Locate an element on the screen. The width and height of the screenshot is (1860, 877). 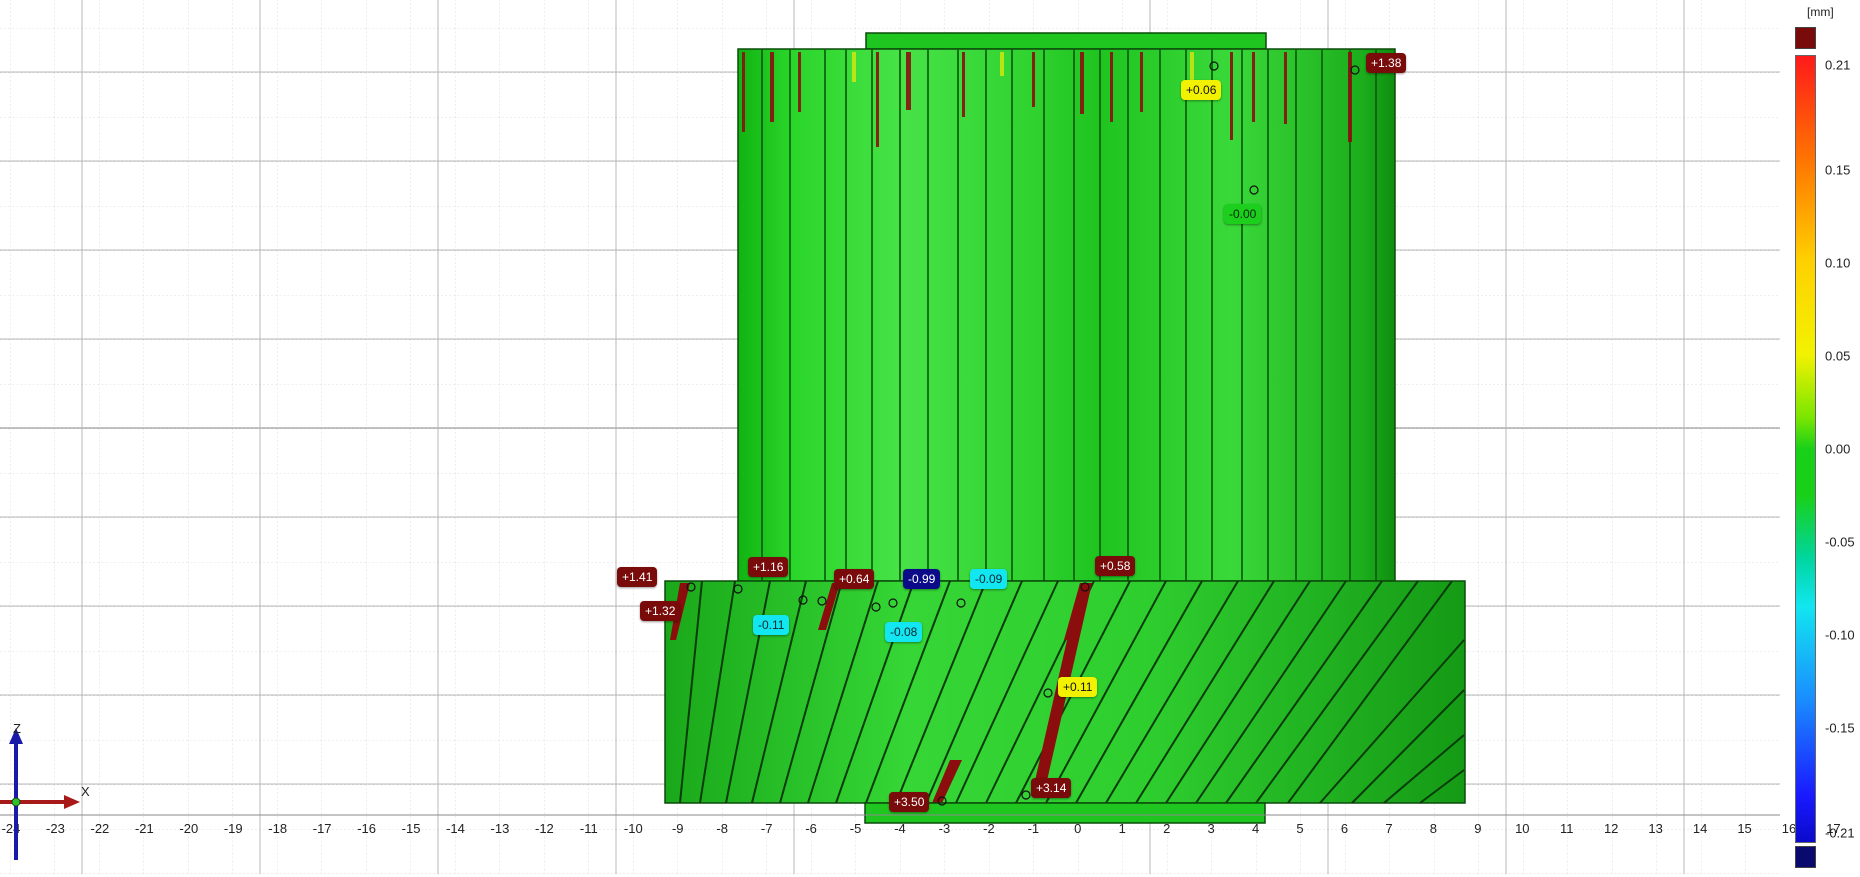
x-tick-label: 17 is located at coordinates (1833, 828).